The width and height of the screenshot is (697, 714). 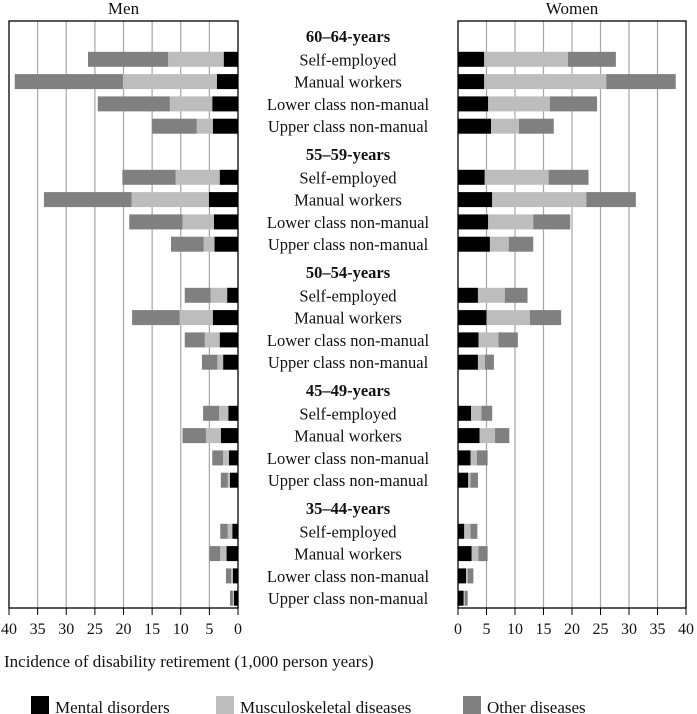 I want to click on x-tick-label-women: 10, so click(x=515, y=629).